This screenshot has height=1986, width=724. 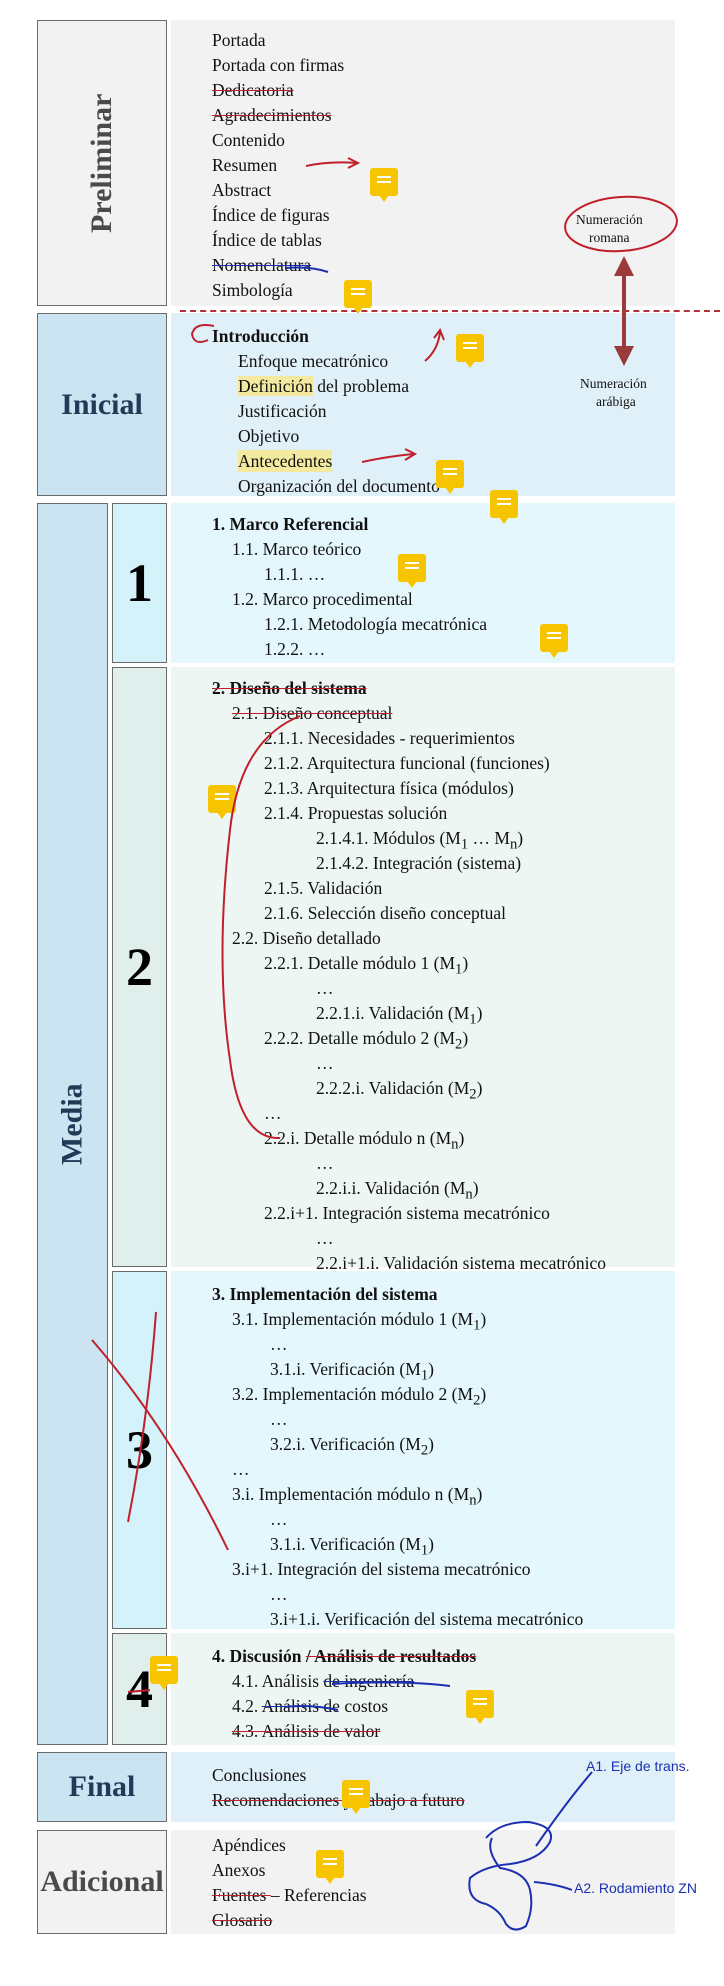 What do you see at coordinates (389, 788) in the screenshot?
I see `ch2-s213: 2.1.3. Arquitectura física (módulos)` at bounding box center [389, 788].